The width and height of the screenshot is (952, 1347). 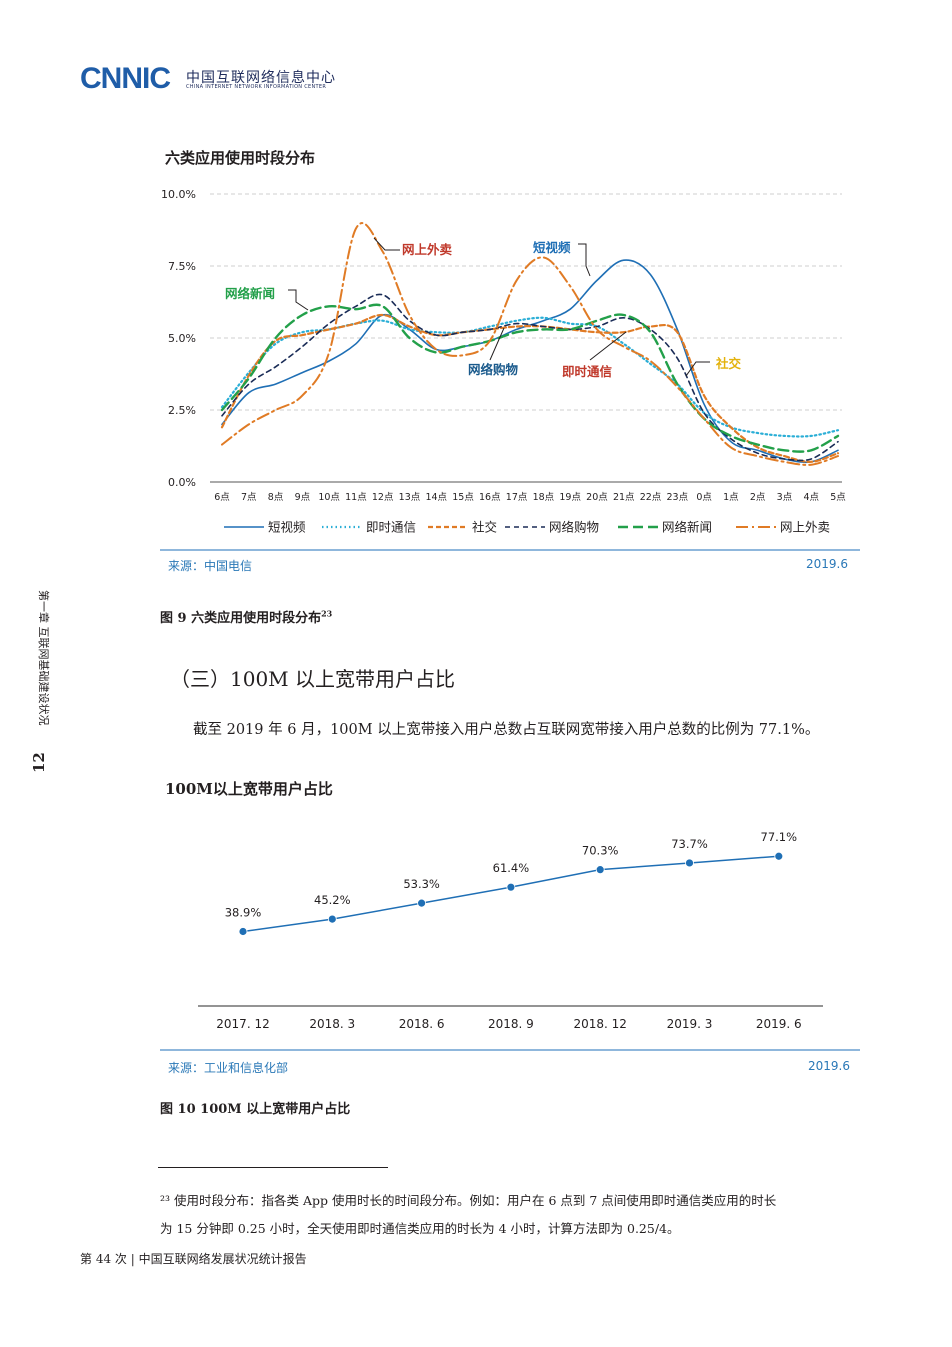 I want to click on logo-chinese-name: 中国互联网络信息中心, so click(x=261, y=78).